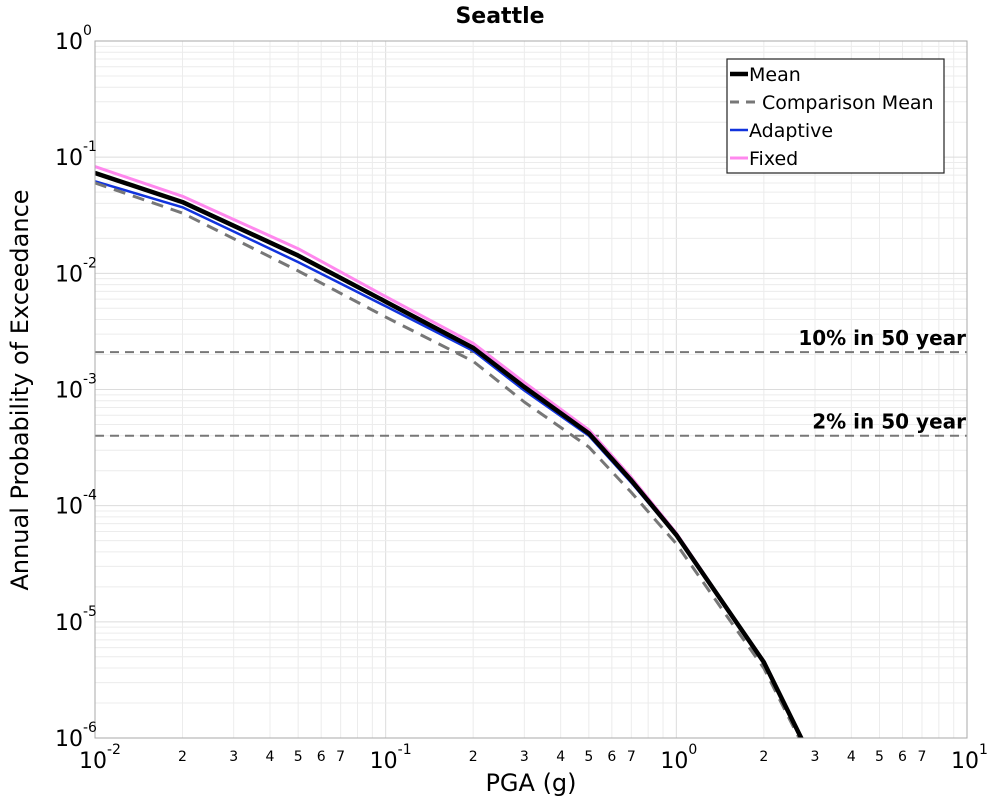 This screenshot has width=1000, height=804. I want to click on legend-label: Adaptive, so click(791, 131).